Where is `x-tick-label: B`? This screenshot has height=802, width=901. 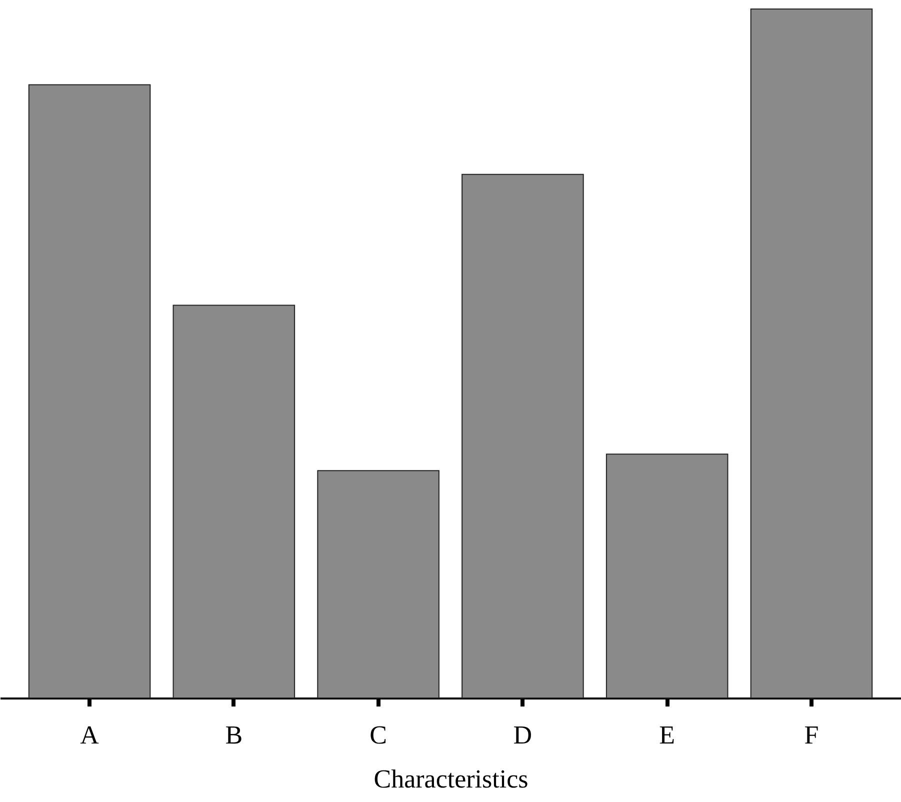
x-tick-label: B is located at coordinates (234, 735).